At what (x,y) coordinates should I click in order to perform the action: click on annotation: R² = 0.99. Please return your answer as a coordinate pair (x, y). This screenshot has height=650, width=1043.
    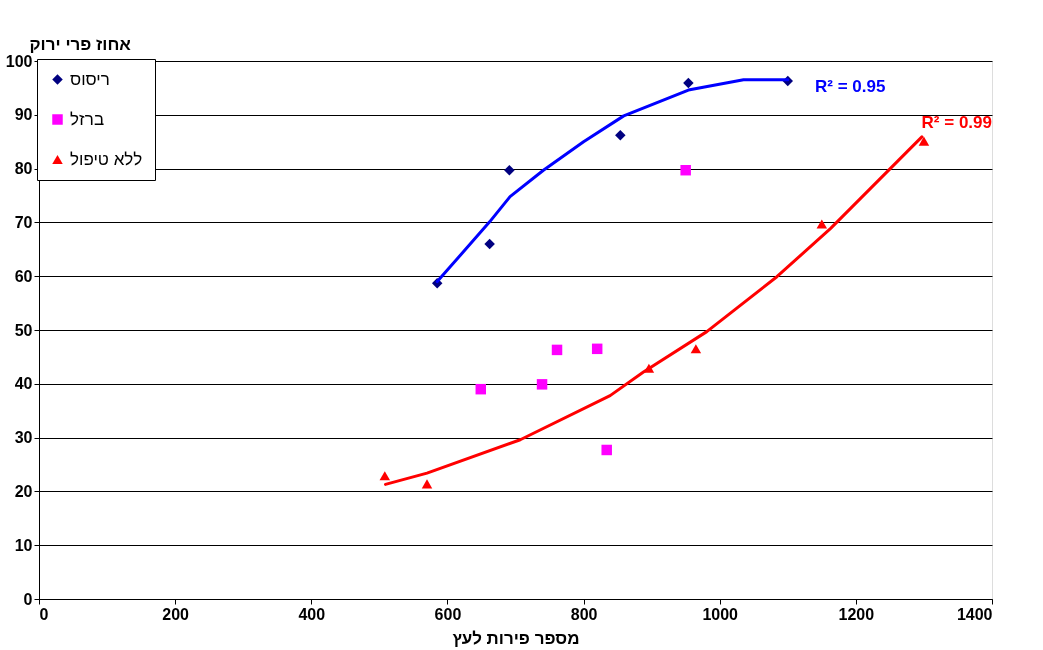
    Looking at the image, I should click on (956, 122).